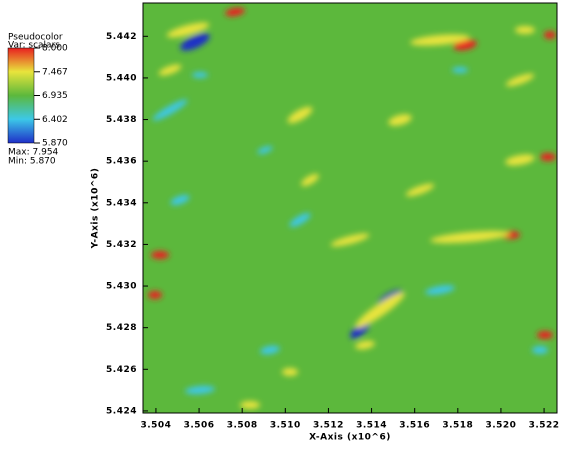  I want to click on y-tick-label: 5.430, so click(121, 287).